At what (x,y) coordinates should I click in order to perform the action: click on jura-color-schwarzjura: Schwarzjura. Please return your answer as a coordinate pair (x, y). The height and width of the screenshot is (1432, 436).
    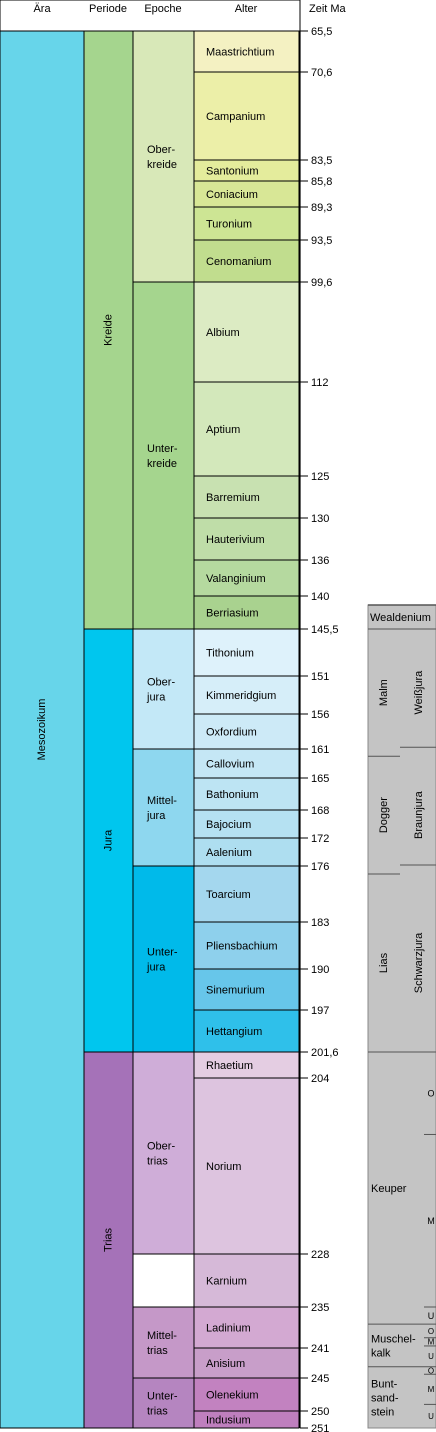
    Looking at the image, I should click on (419, 962).